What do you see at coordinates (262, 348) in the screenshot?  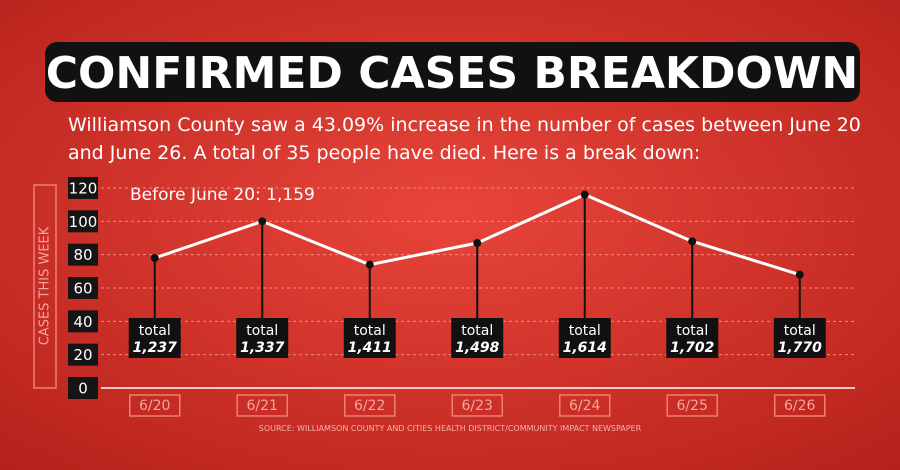 I see `total-label: 1,337` at bounding box center [262, 348].